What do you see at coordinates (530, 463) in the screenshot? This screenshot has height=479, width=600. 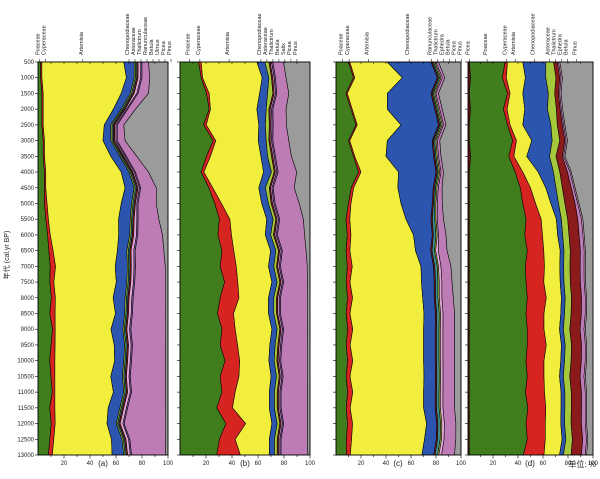 I see `panel-letter-d: (d)` at bounding box center [530, 463].